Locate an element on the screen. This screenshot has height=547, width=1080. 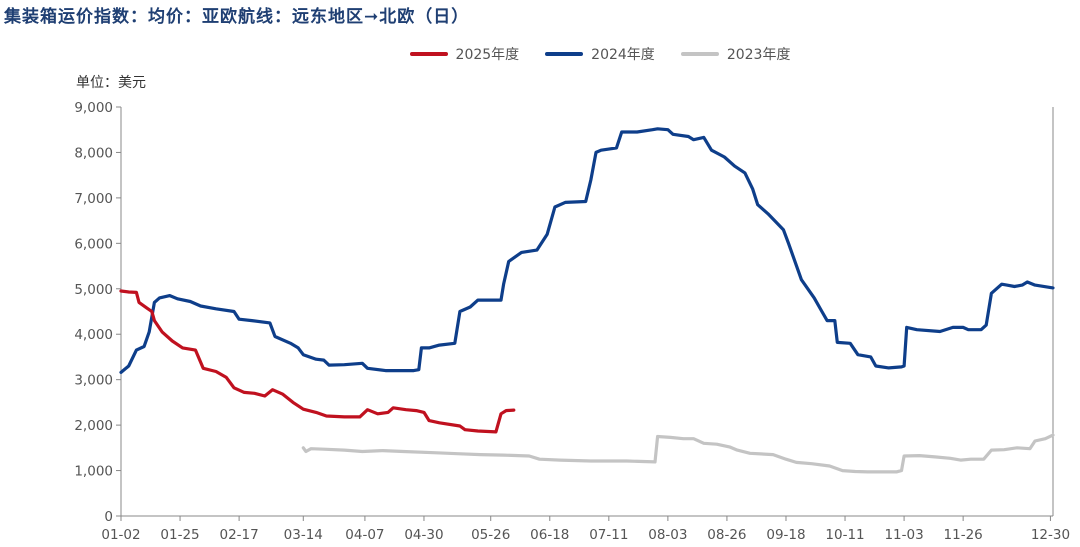
x-tick-label: 05-26 is located at coordinates (490, 535).